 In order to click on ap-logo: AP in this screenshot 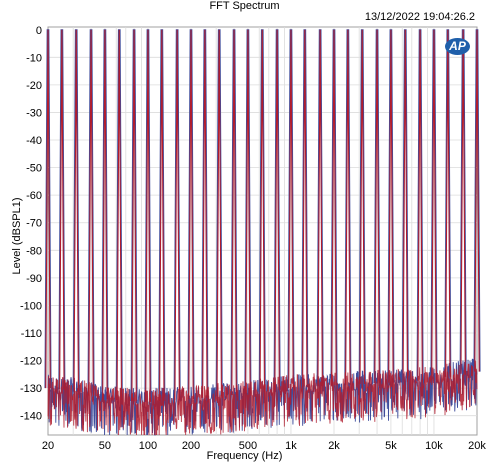, I will do `click(457, 46)`.